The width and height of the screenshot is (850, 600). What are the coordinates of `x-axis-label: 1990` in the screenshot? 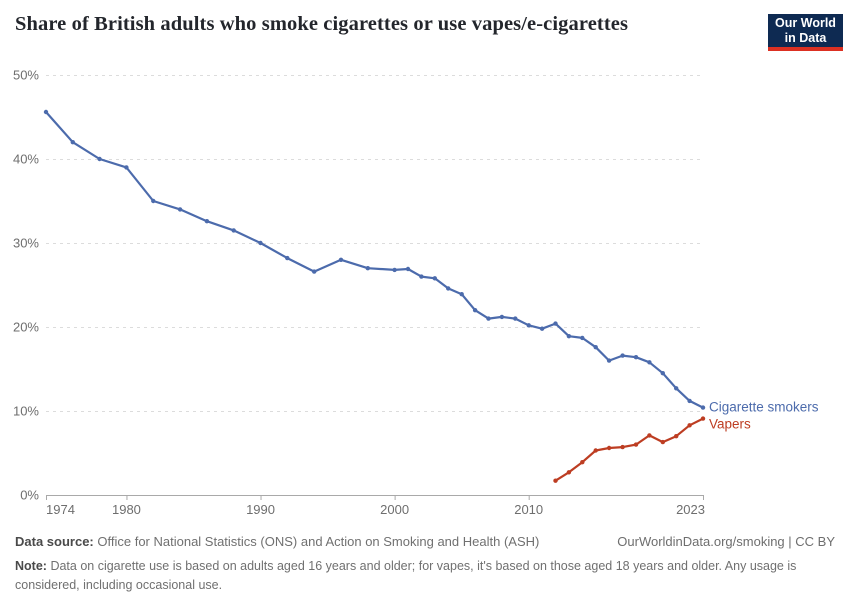 It's located at (260, 509).